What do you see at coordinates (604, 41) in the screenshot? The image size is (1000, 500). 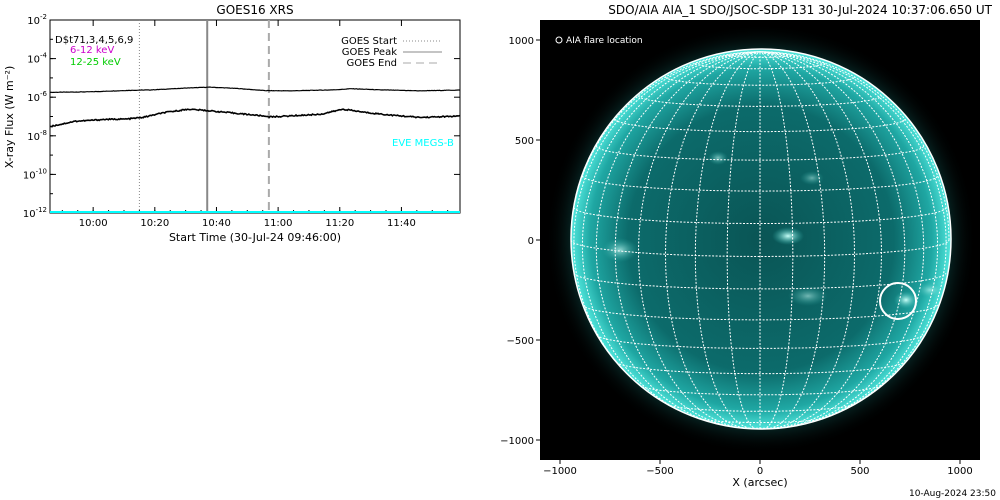 I see `legend-flare-label: AIA flare location` at bounding box center [604, 41].